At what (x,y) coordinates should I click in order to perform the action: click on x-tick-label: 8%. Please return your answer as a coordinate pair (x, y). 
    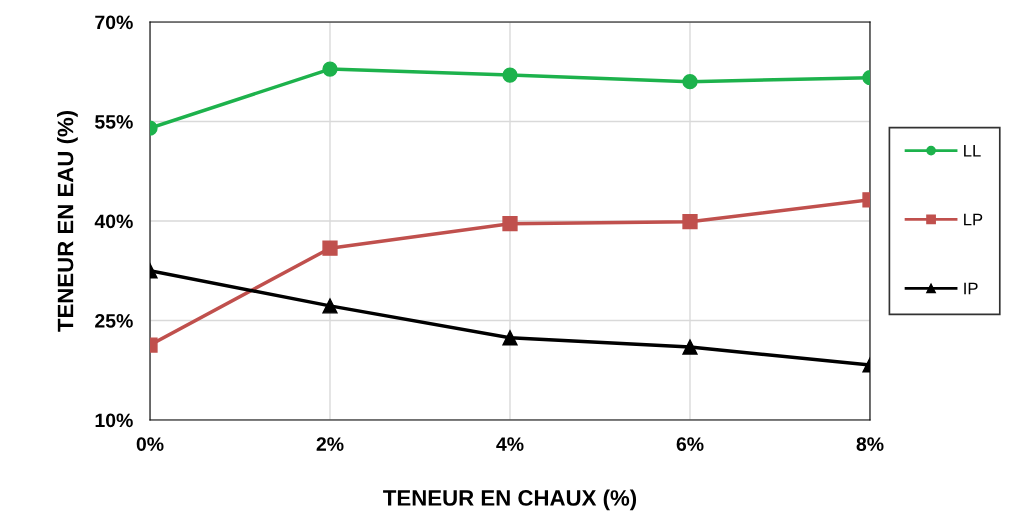
    Looking at the image, I should click on (870, 444).